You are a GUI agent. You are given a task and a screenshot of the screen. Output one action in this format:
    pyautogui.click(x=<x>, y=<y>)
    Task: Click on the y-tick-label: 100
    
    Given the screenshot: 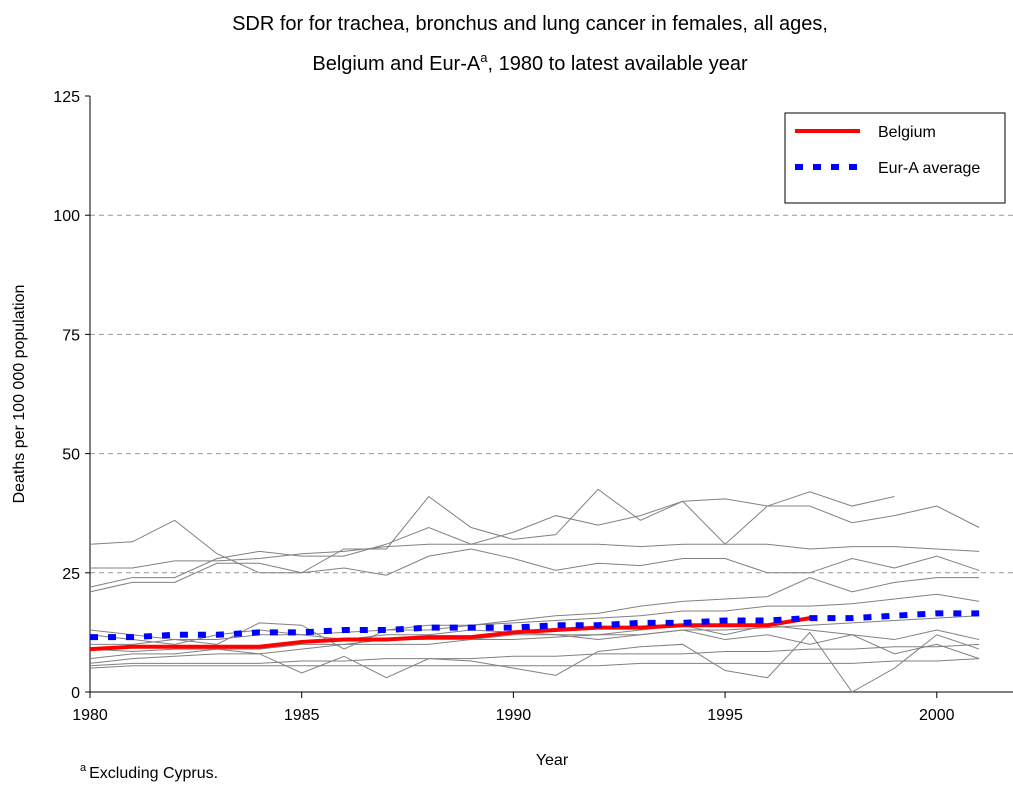 What is the action you would take?
    pyautogui.click(x=66, y=216)
    